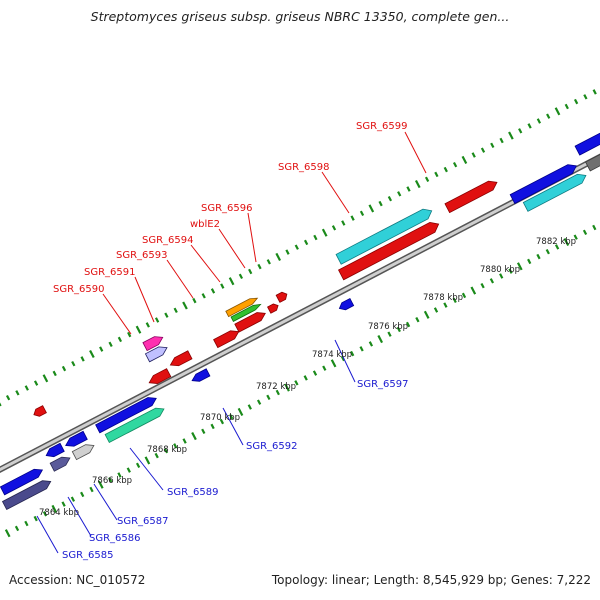 This screenshot has height=600, width=600. What do you see at coordinates (143, 521) in the screenshot?
I see `gene-label: SGR_6587` at bounding box center [143, 521].